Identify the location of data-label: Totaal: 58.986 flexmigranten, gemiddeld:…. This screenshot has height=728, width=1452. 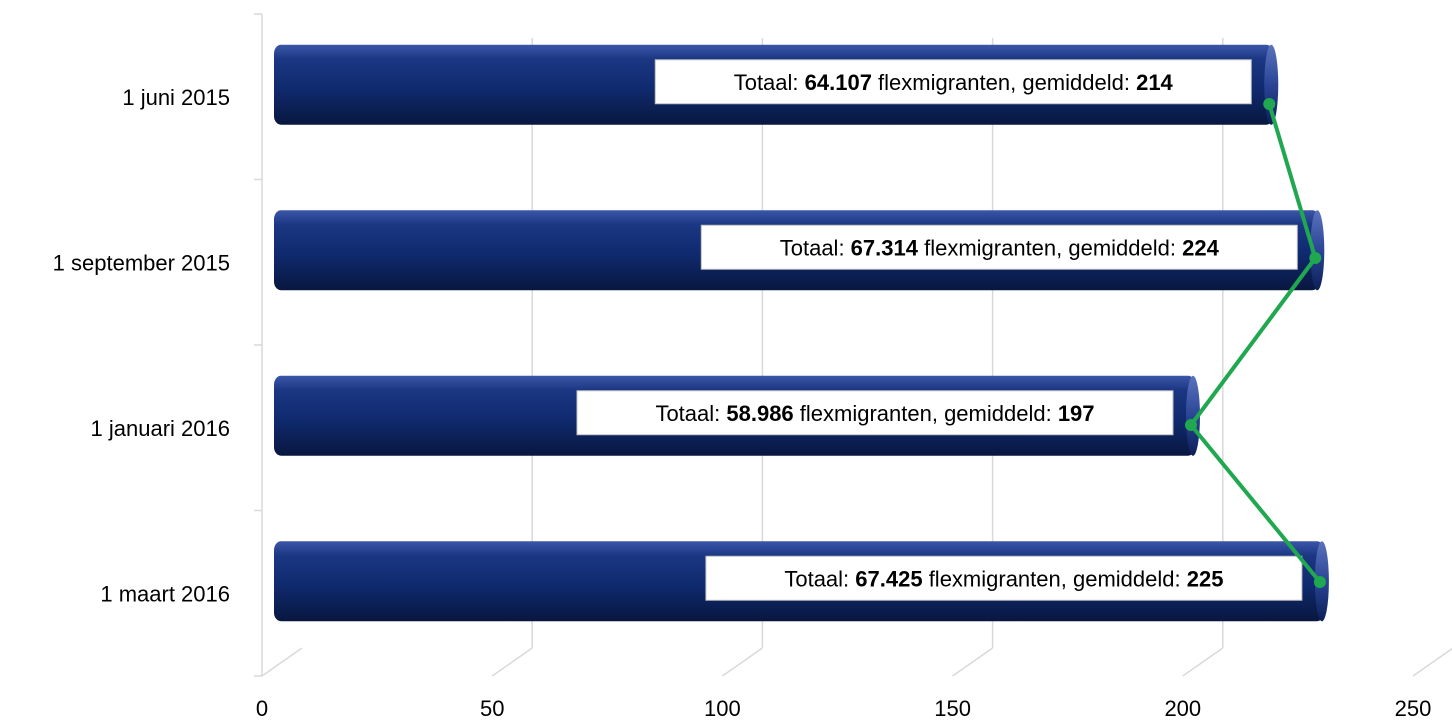
(874, 413).